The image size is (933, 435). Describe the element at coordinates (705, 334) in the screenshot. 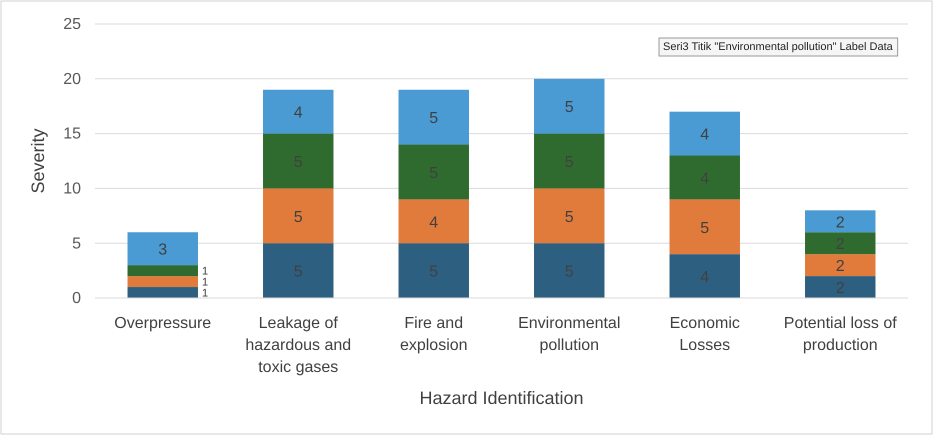

I see `x-tick-label: Economic Losses` at that location.